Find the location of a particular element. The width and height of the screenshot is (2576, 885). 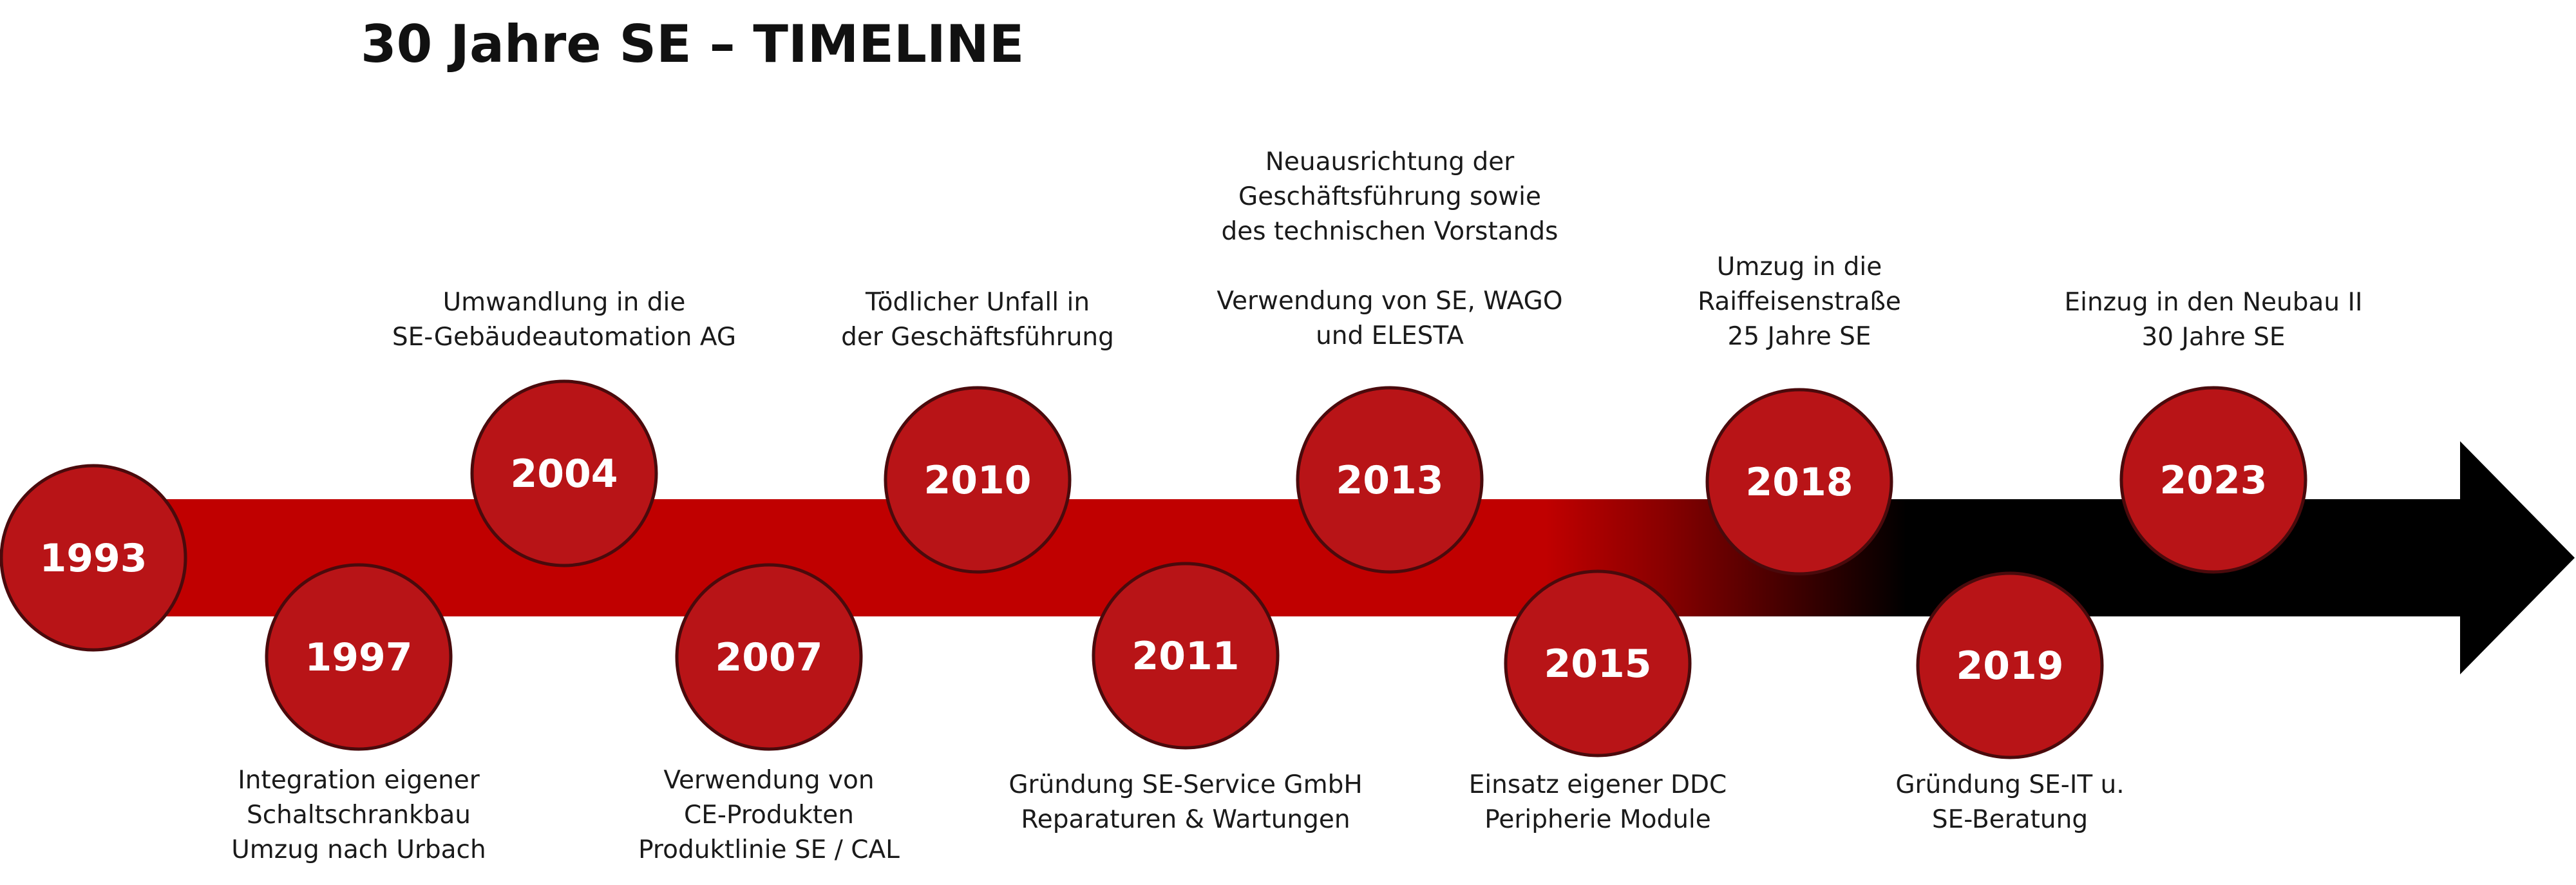

year-label: 2011 is located at coordinates (1186, 656).